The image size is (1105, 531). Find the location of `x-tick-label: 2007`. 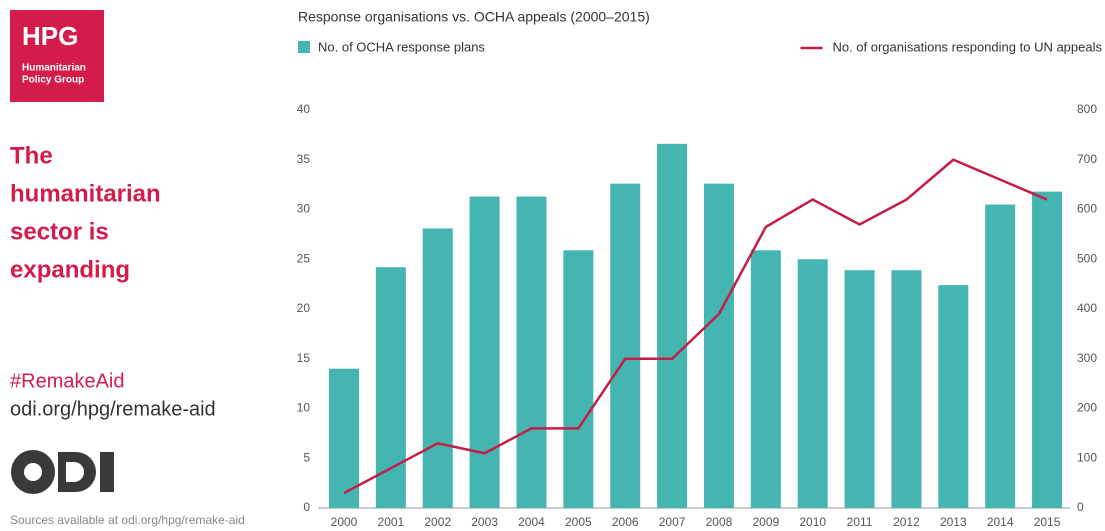

x-tick-label: 2007 is located at coordinates (672, 522).